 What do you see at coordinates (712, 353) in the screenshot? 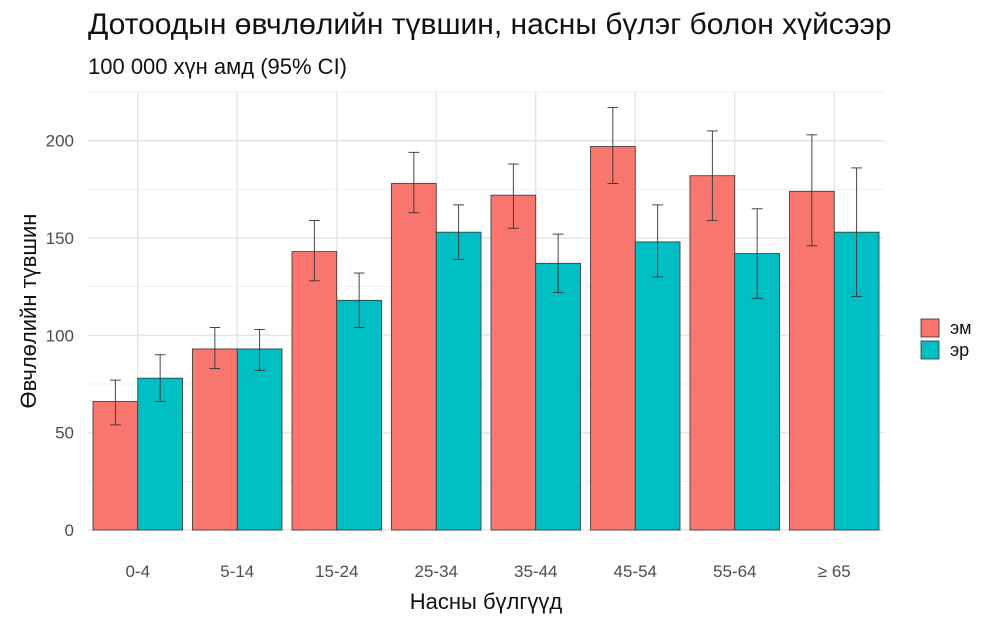
I see `bar-эм-55-64` at bounding box center [712, 353].